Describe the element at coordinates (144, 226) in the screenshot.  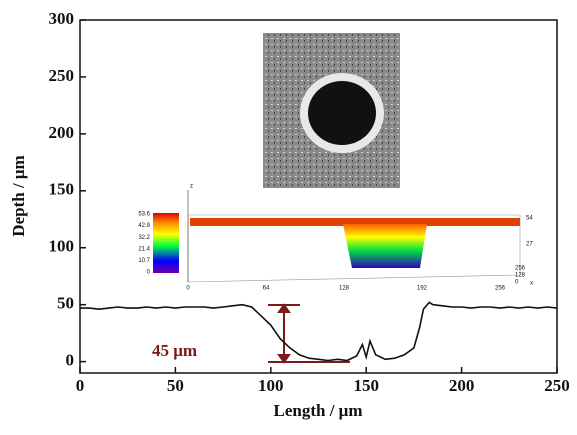
I see `inset-colorbar-label: 42.9` at that location.